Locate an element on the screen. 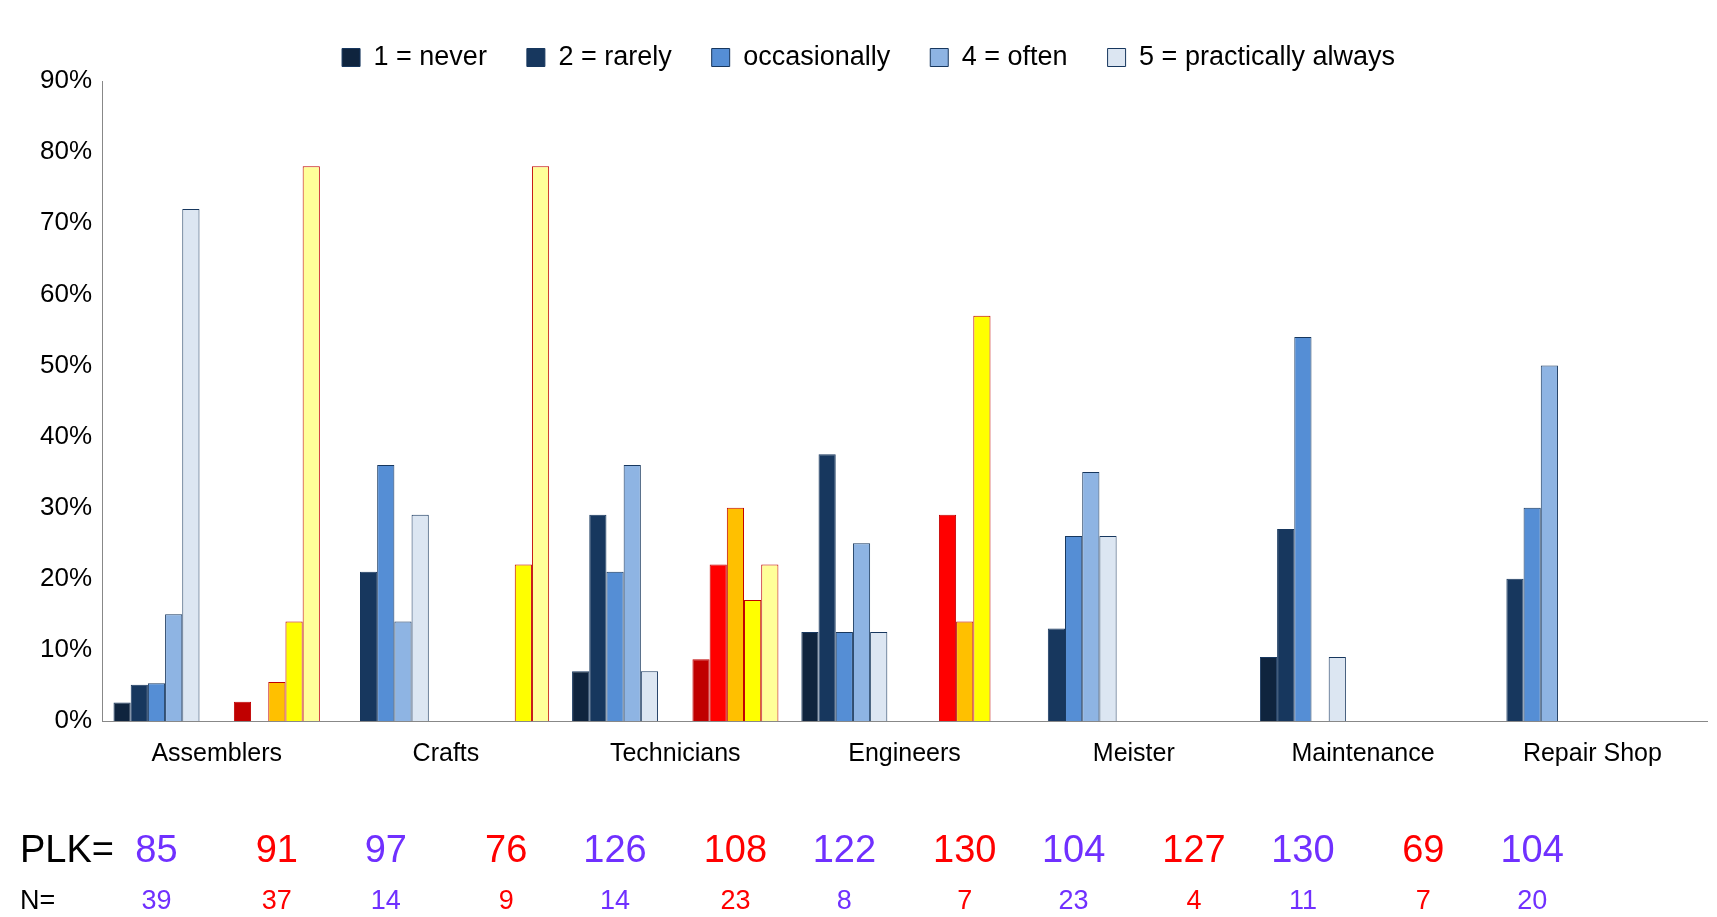 This screenshot has width=1717, height=917. x-tick-label: Repair Shop is located at coordinates (1592, 751).